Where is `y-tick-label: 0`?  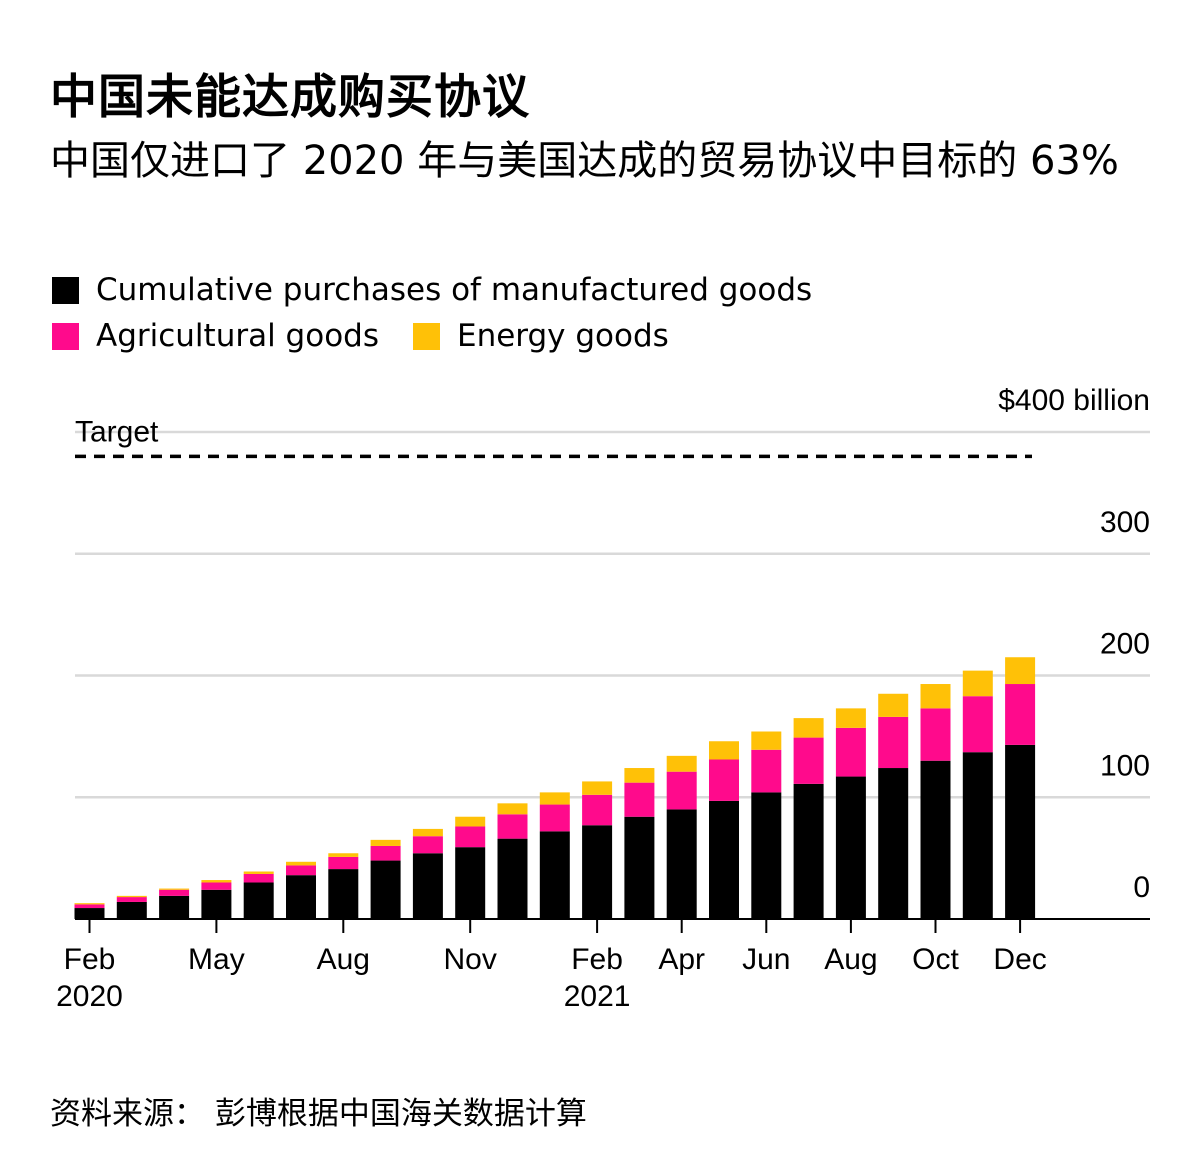 y-tick-label: 0 is located at coordinates (1141, 887).